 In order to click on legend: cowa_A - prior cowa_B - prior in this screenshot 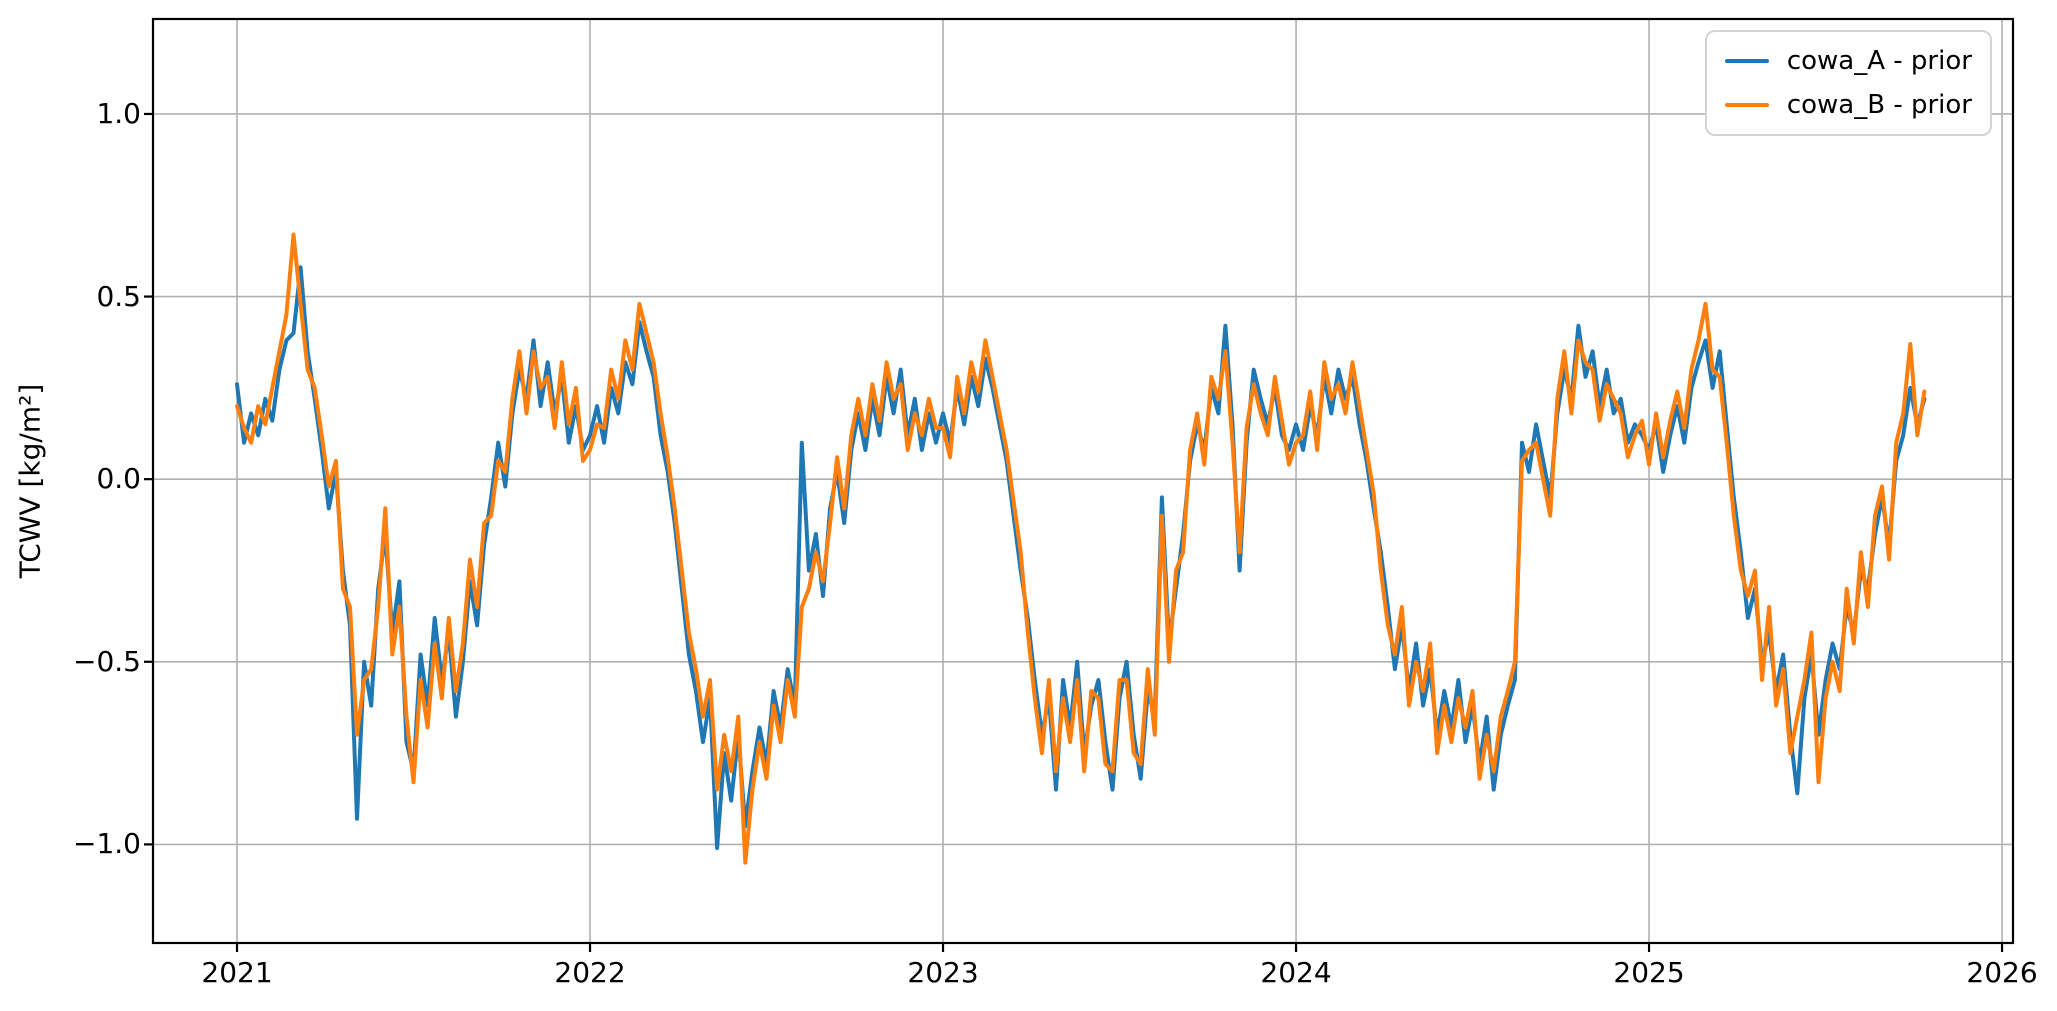, I will do `click(1848, 83)`.